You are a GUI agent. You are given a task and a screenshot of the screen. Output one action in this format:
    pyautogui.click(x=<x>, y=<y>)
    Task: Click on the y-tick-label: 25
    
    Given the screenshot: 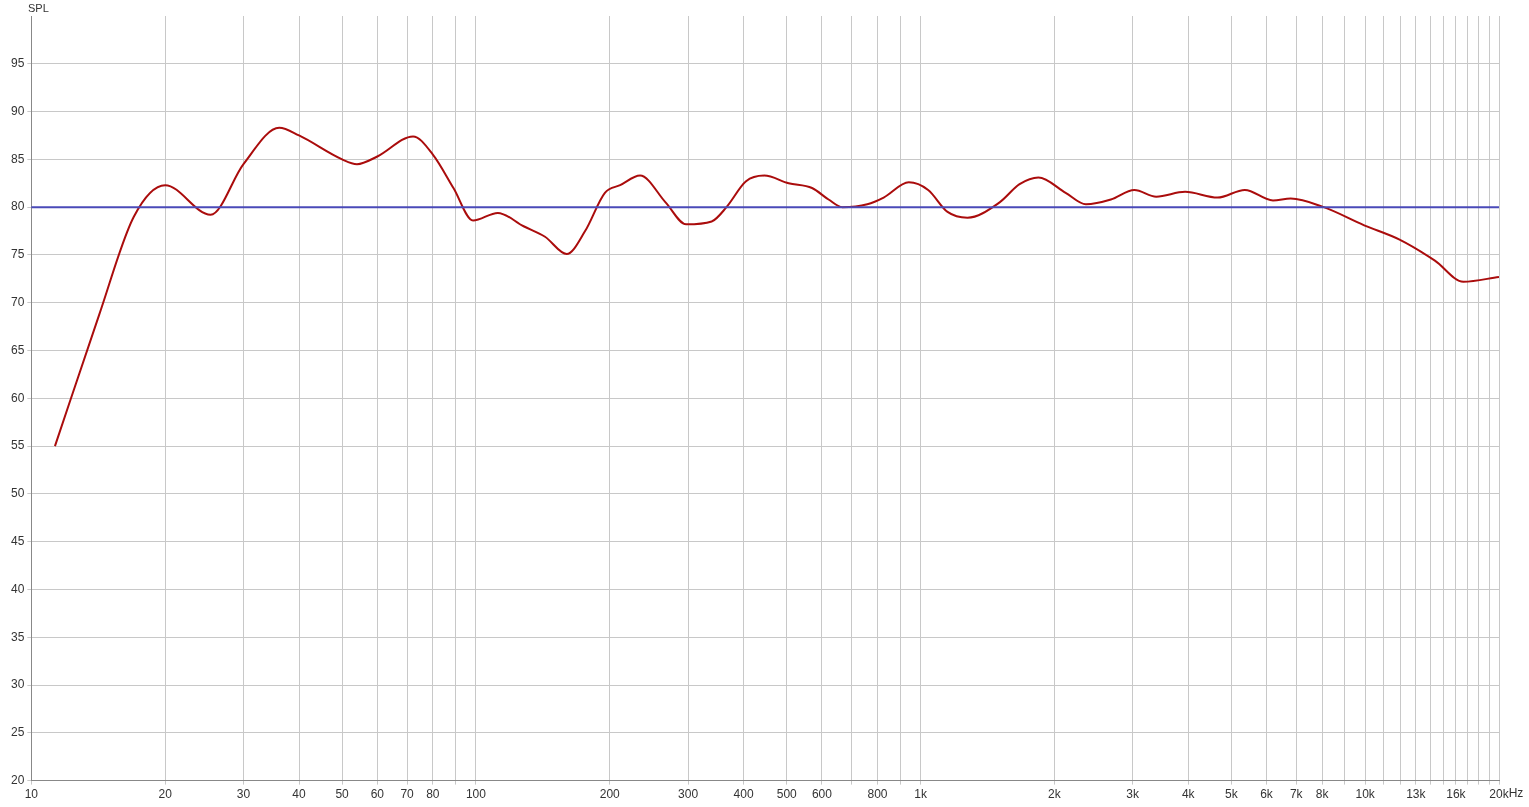 What is the action you would take?
    pyautogui.click(x=17, y=732)
    